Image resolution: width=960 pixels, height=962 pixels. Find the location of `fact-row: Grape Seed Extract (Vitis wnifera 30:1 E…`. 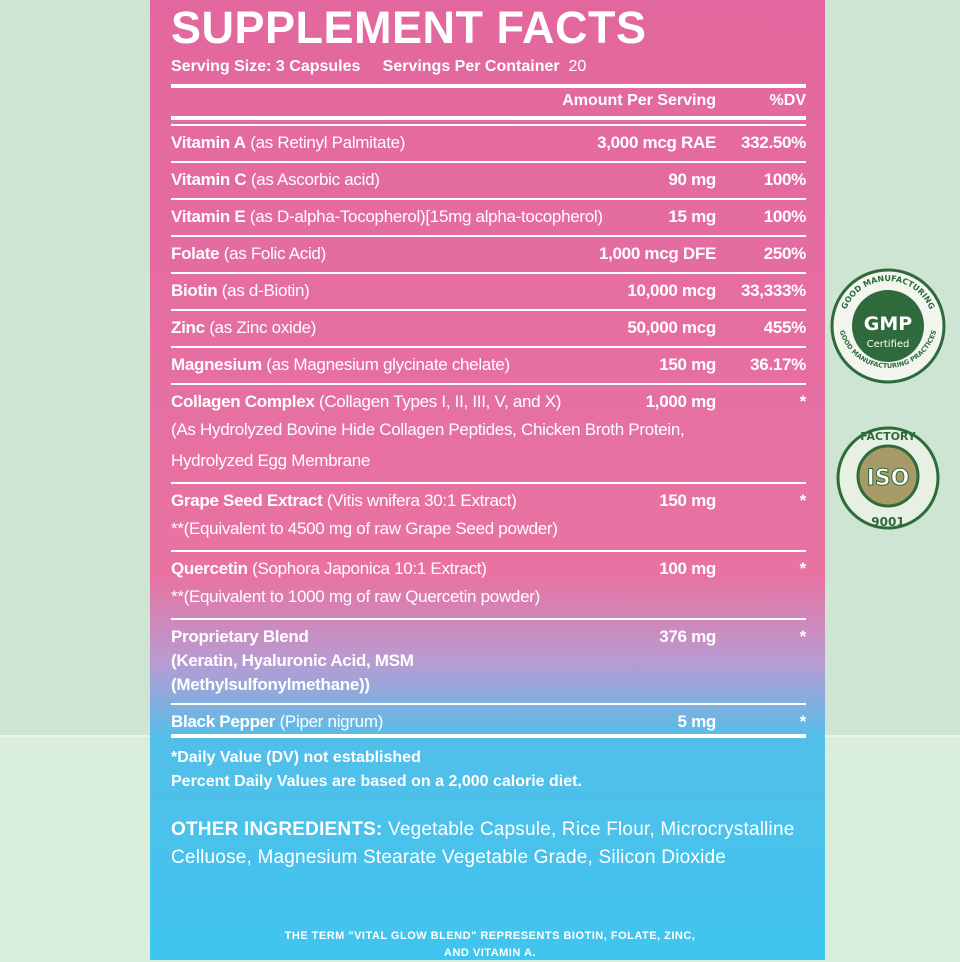

fact-row: Grape Seed Extract (Vitis wnifera 30:1 E… is located at coordinates (488, 516).